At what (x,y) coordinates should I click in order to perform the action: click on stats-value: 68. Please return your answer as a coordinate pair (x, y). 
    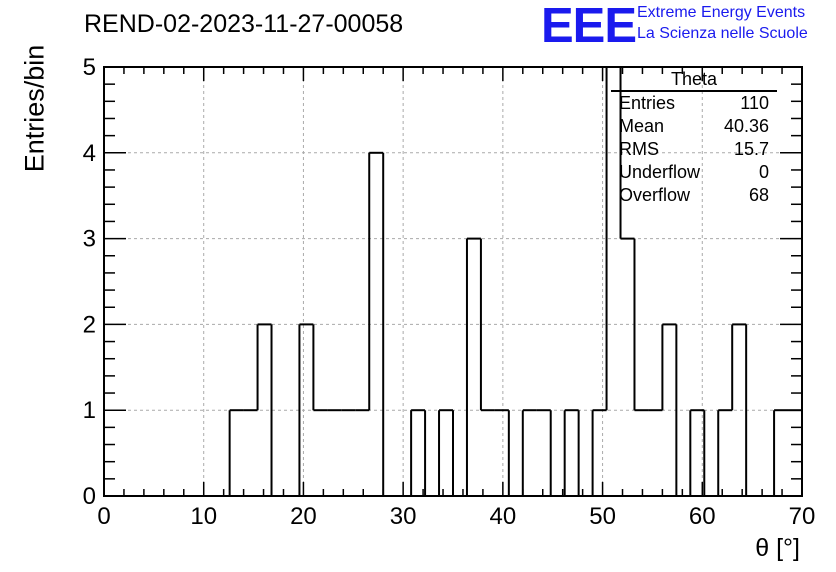
    Looking at the image, I should click on (758, 195).